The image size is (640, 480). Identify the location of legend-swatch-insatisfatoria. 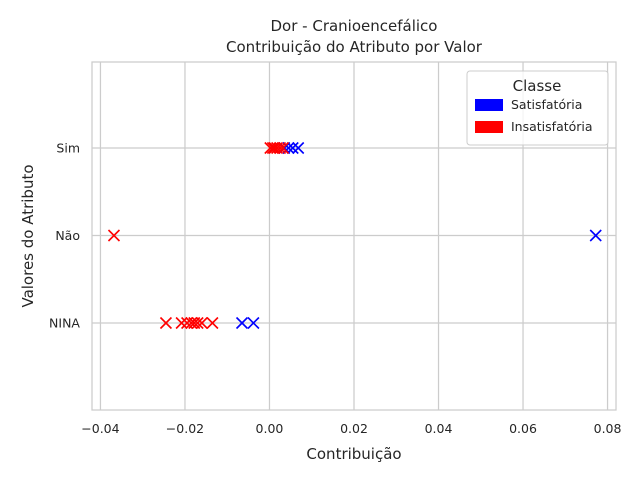
(489, 127).